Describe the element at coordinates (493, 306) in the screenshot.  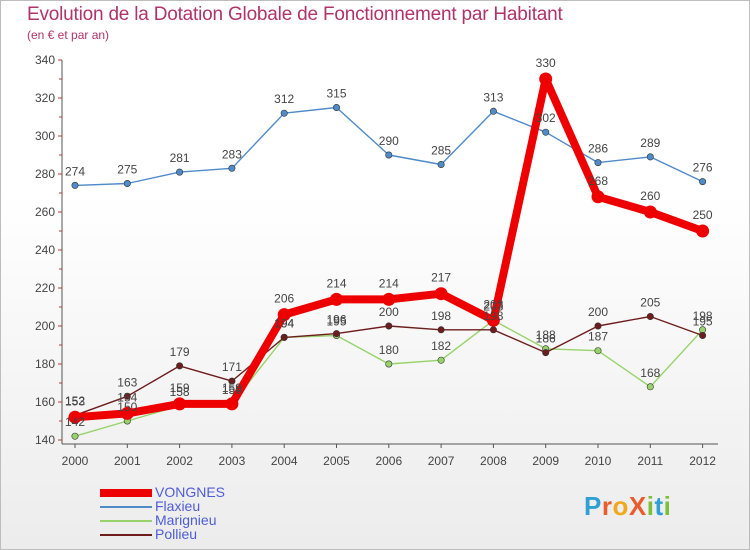
I see `data-label: 203` at that location.